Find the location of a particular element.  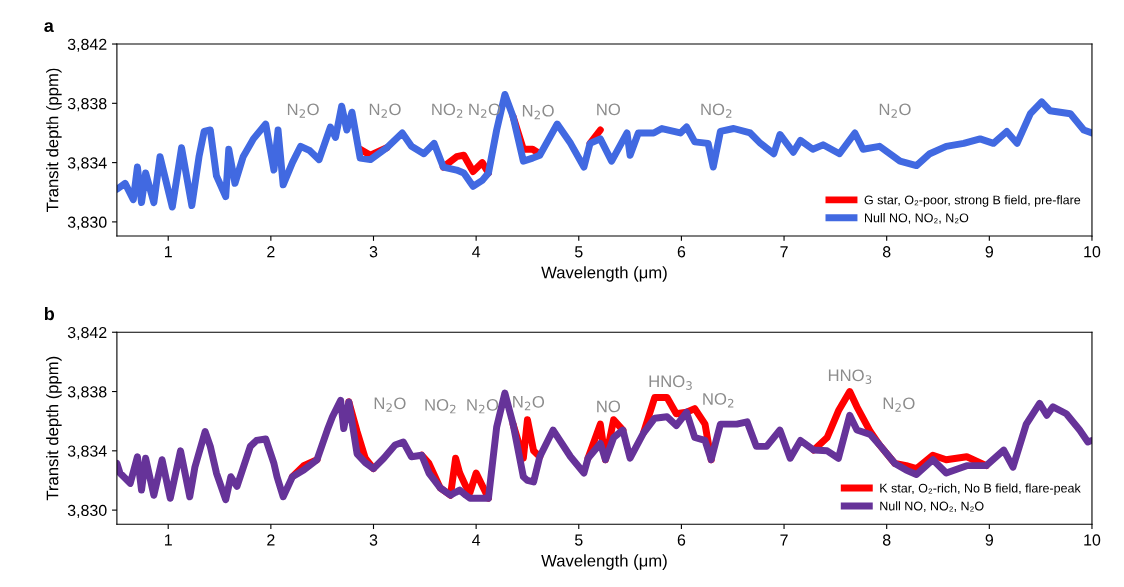

chart-title: a is located at coordinates (49, 27).